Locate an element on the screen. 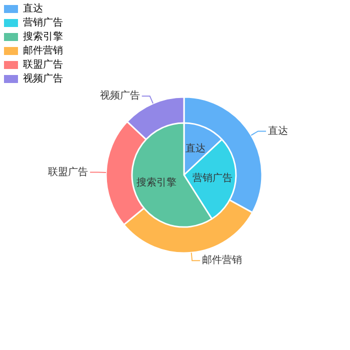 The width and height of the screenshot is (350, 350). category-label: 搜索引擎 is located at coordinates (156, 183).